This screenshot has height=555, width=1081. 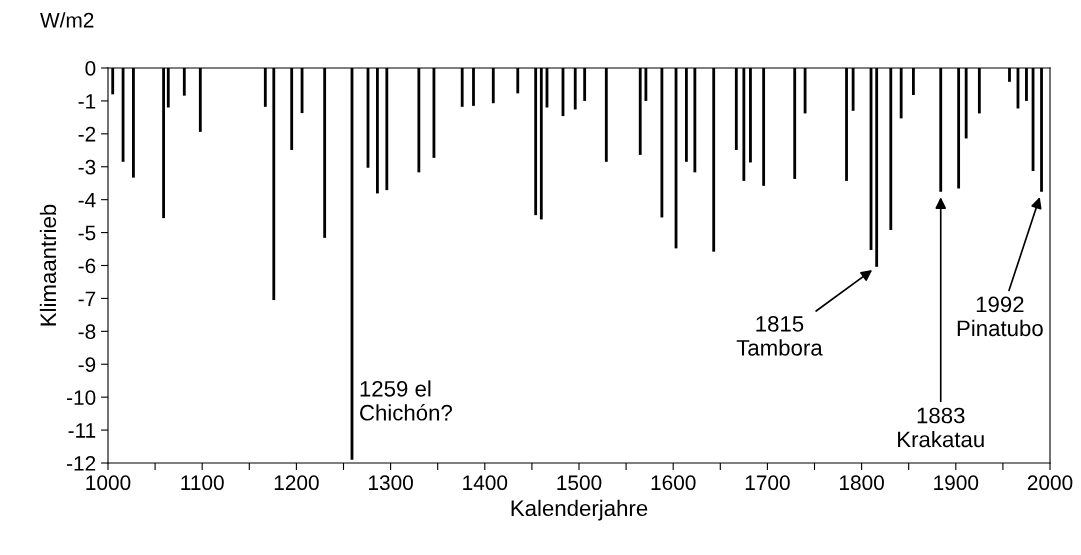 What do you see at coordinates (87, 101) in the screenshot?
I see `y-tick-label: -1` at bounding box center [87, 101].